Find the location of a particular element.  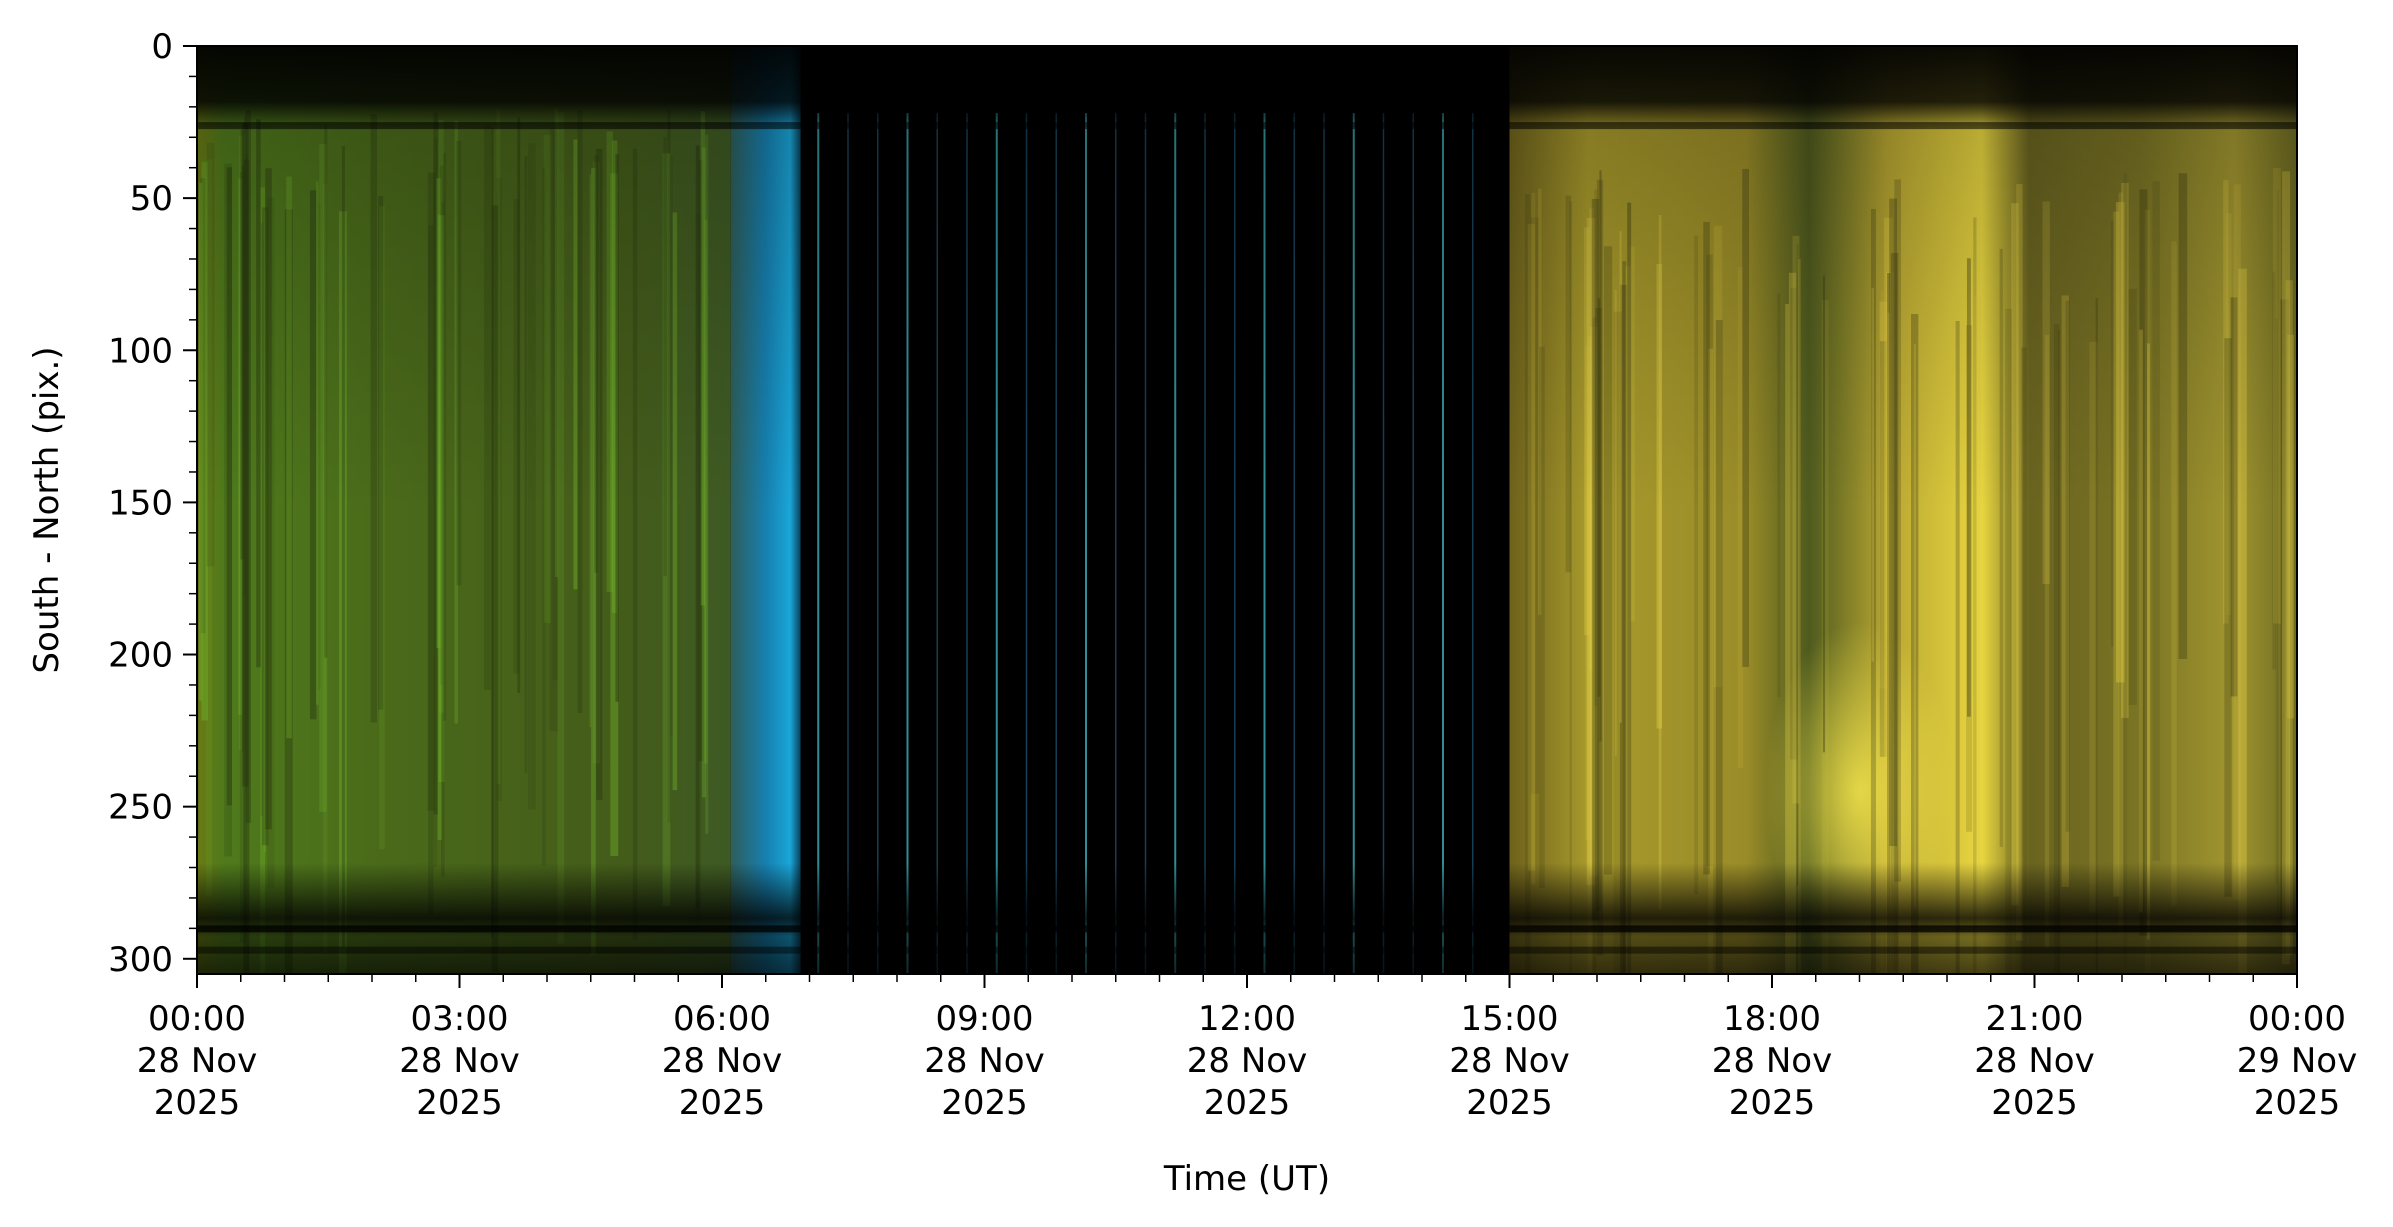

y-axis: 0 50 100 150 200 250 300 is located at coordinates (152, 503).